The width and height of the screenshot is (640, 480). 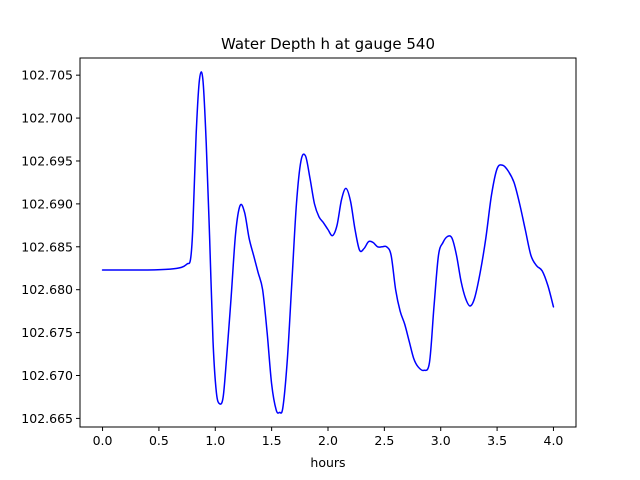 I want to click on x-tick-label: 2.5, so click(x=384, y=440).